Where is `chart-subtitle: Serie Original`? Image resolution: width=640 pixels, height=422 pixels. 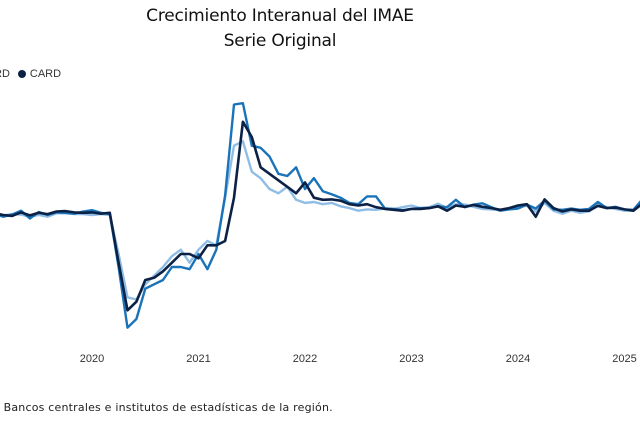 chart-subtitle: Serie Original is located at coordinates (280, 41).